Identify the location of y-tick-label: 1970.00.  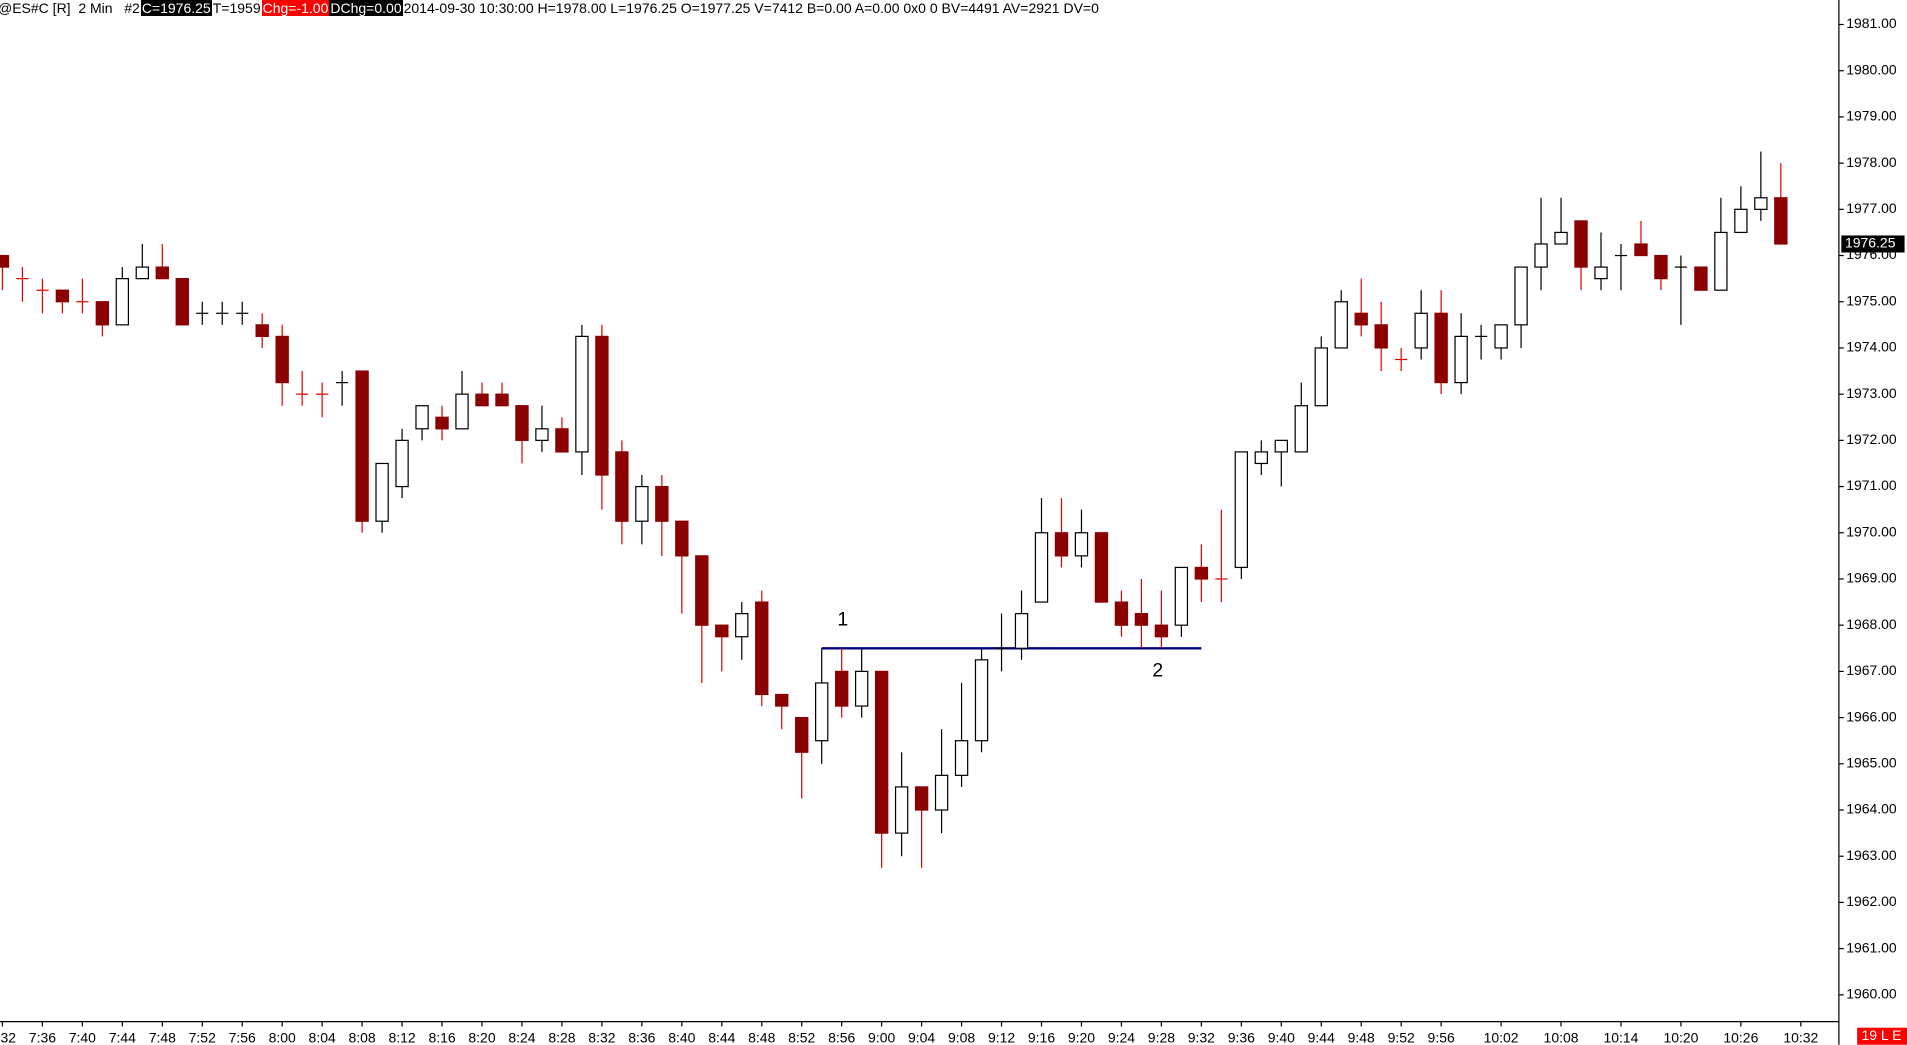
(1871, 531).